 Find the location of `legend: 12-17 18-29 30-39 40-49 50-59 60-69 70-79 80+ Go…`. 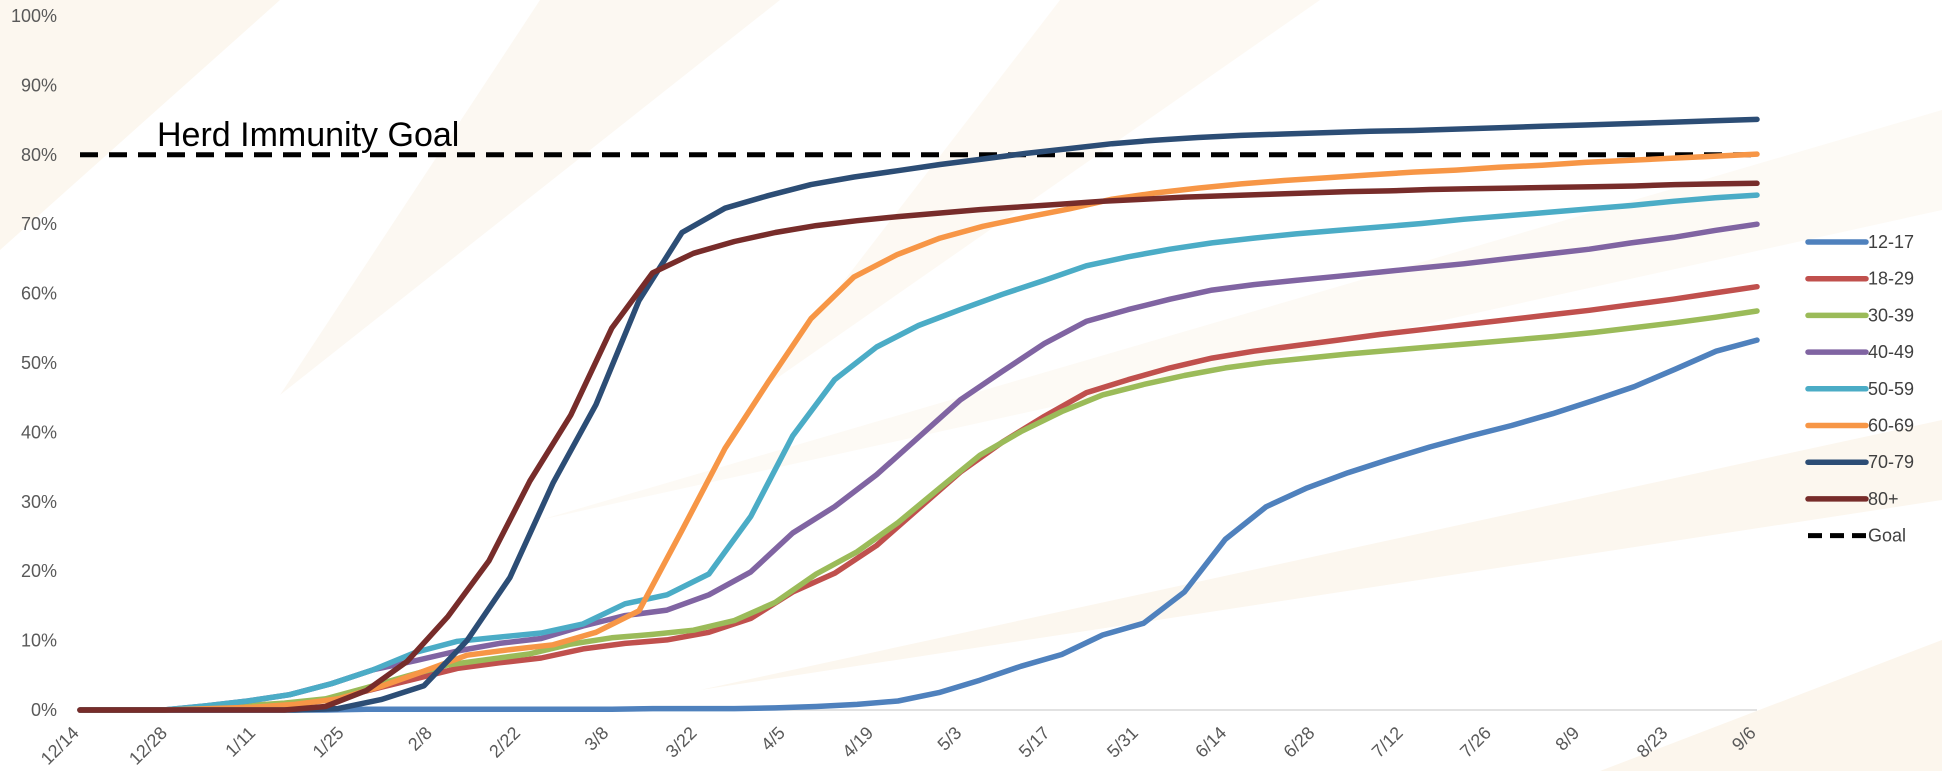

legend: 12-17 18-29 30-39 40-49 50-59 60-69 70-79 80+ Go… is located at coordinates (1859, 389).